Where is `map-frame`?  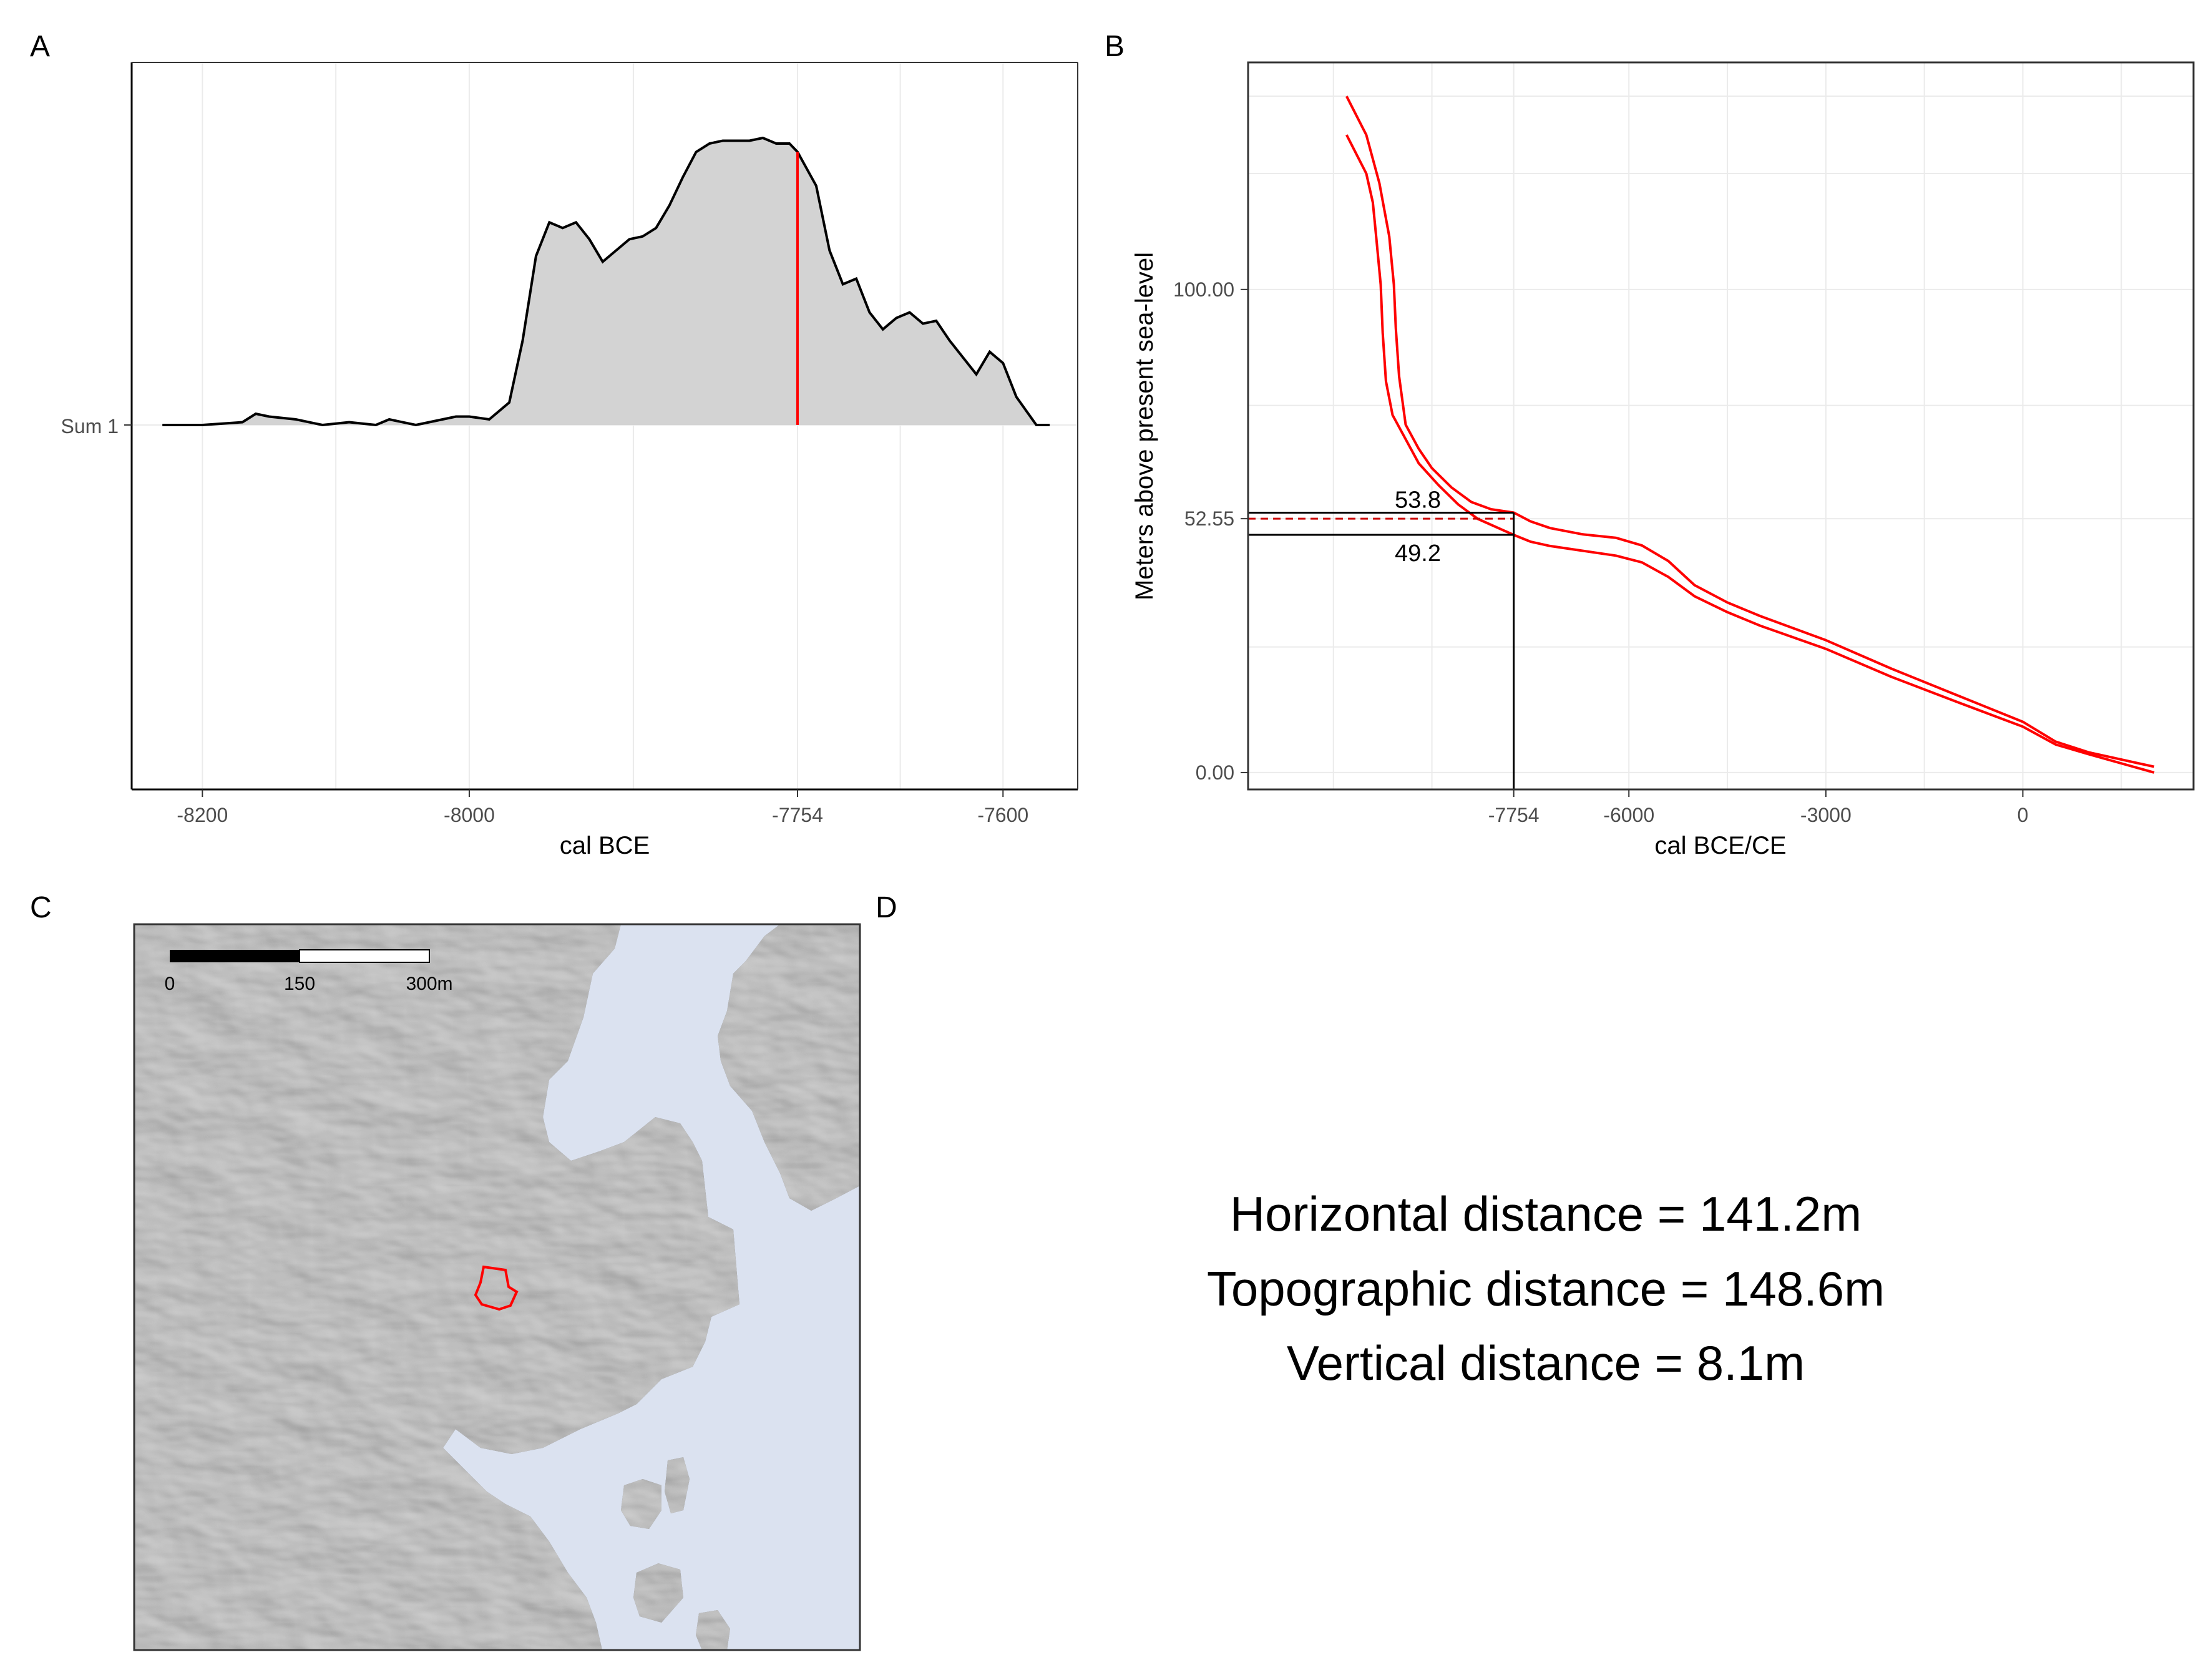 map-frame is located at coordinates (497, 1287).